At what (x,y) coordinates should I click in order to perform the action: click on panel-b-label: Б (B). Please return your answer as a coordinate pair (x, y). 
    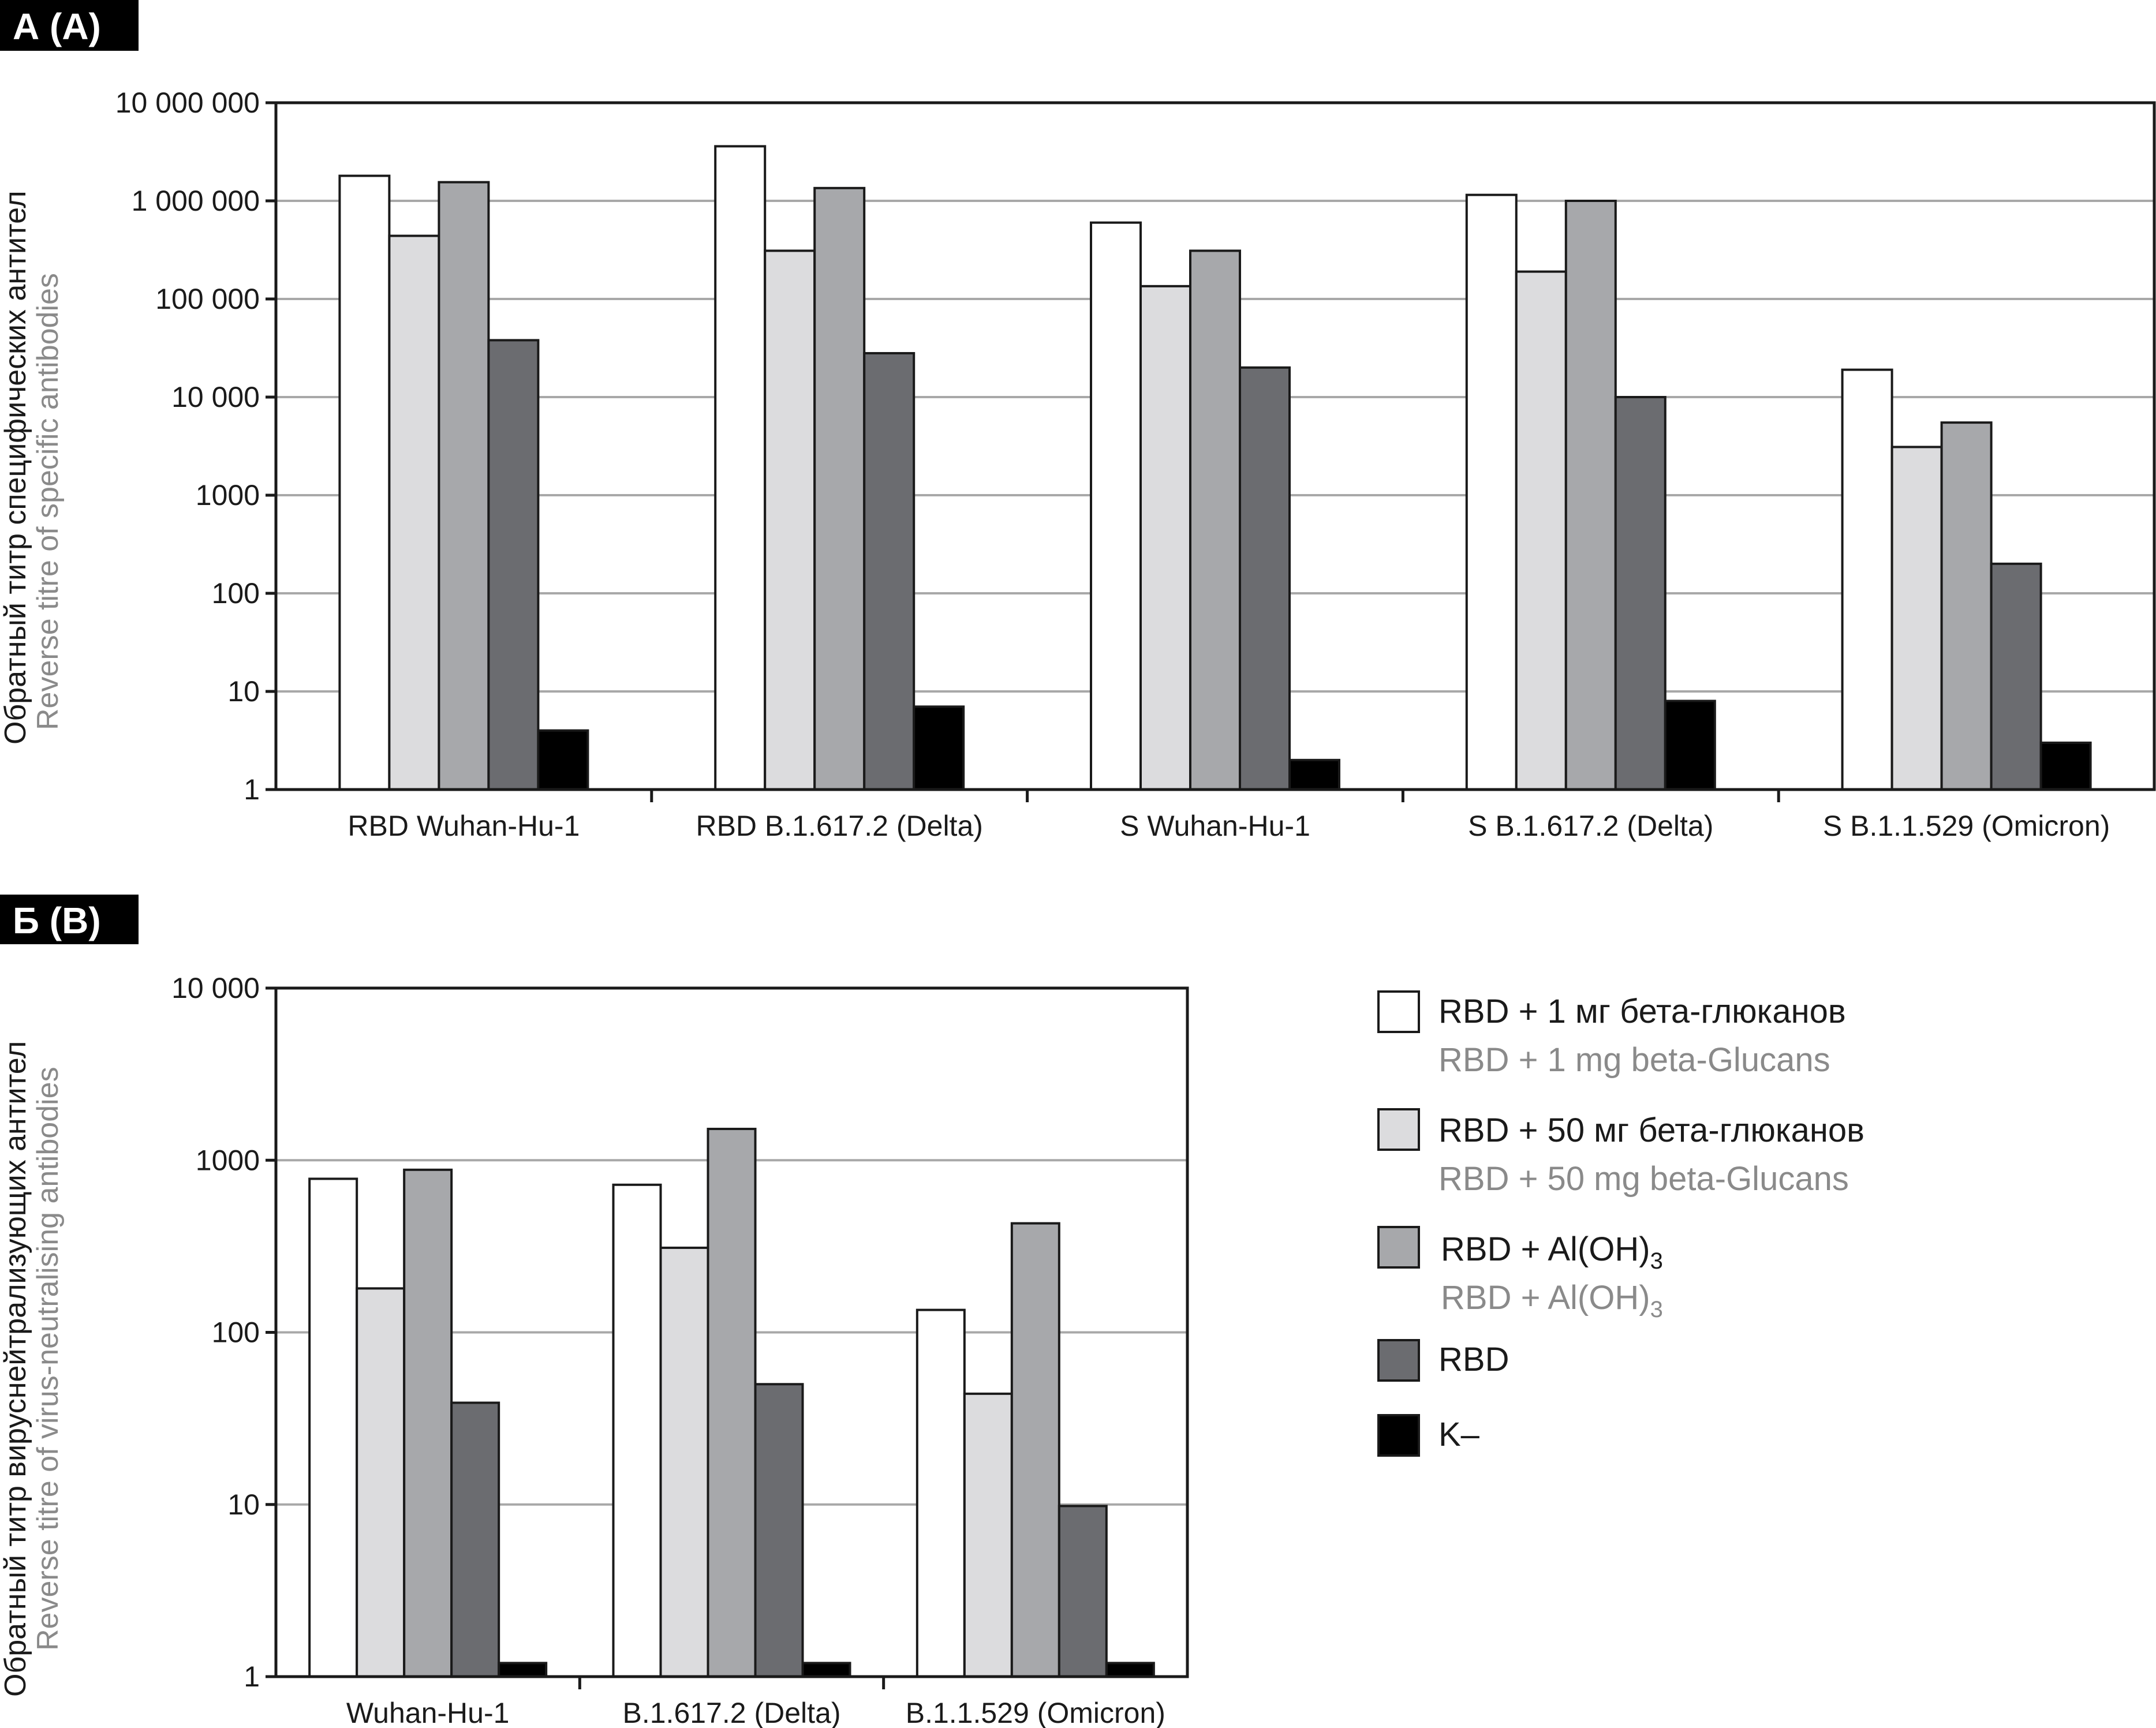
    Looking at the image, I should click on (69, 919).